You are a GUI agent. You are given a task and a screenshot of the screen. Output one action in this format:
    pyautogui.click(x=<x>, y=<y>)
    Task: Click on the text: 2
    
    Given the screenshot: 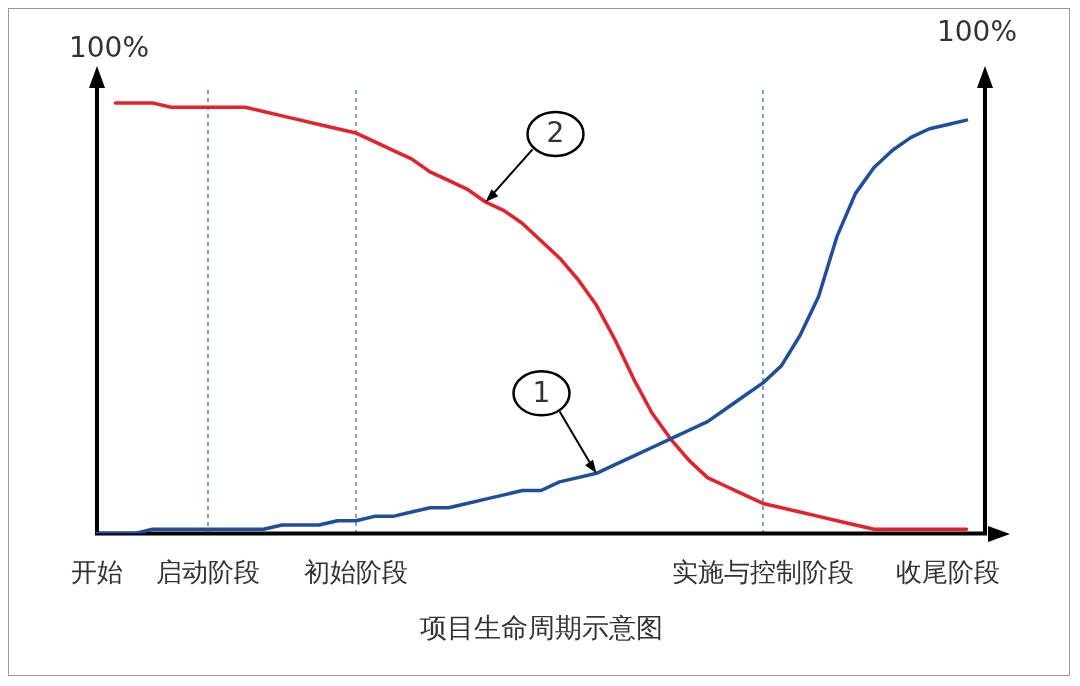 What is the action you would take?
    pyautogui.click(x=555, y=133)
    